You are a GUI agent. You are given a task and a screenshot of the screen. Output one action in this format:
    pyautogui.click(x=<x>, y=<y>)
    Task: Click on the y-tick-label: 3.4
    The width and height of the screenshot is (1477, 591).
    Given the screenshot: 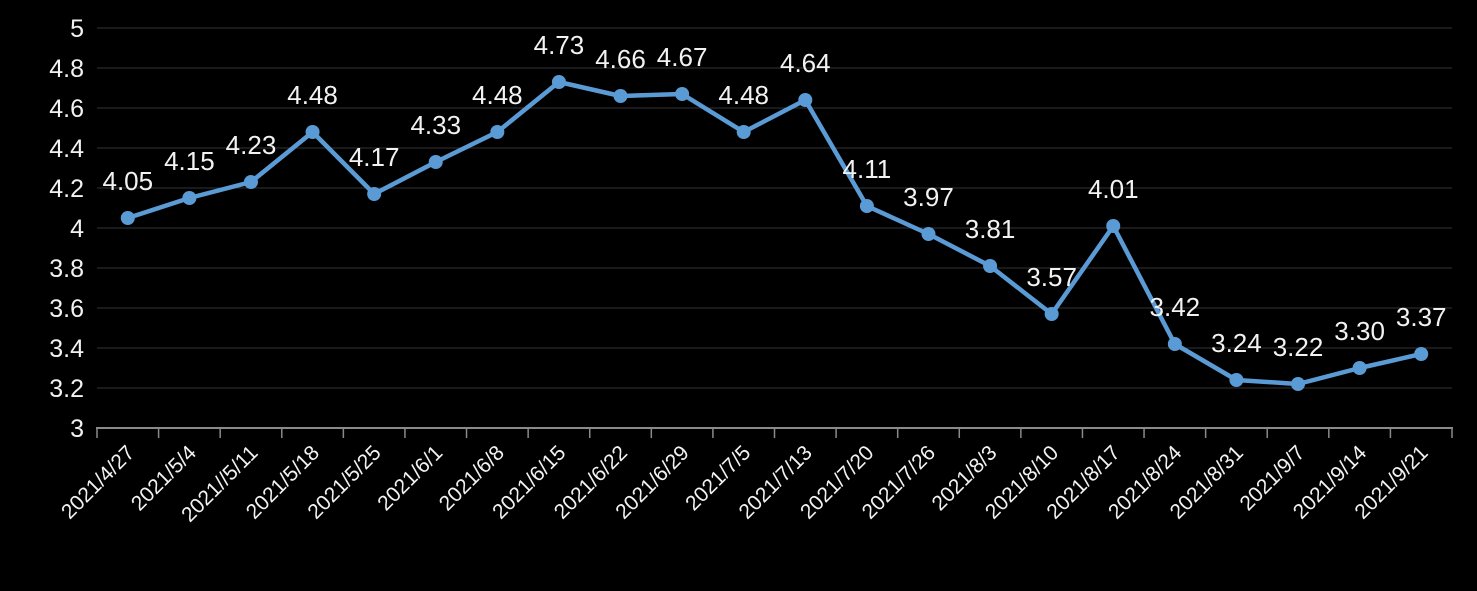 What is the action you would take?
    pyautogui.click(x=66, y=349)
    